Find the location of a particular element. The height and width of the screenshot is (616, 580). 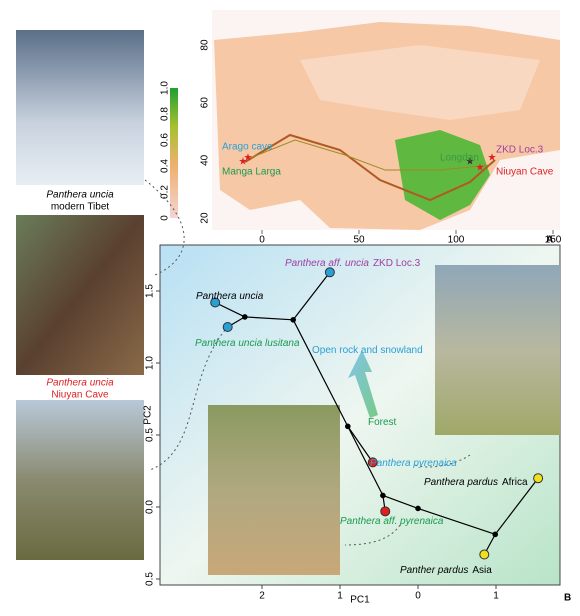

y-tick-label: 60 is located at coordinates (205, 103).